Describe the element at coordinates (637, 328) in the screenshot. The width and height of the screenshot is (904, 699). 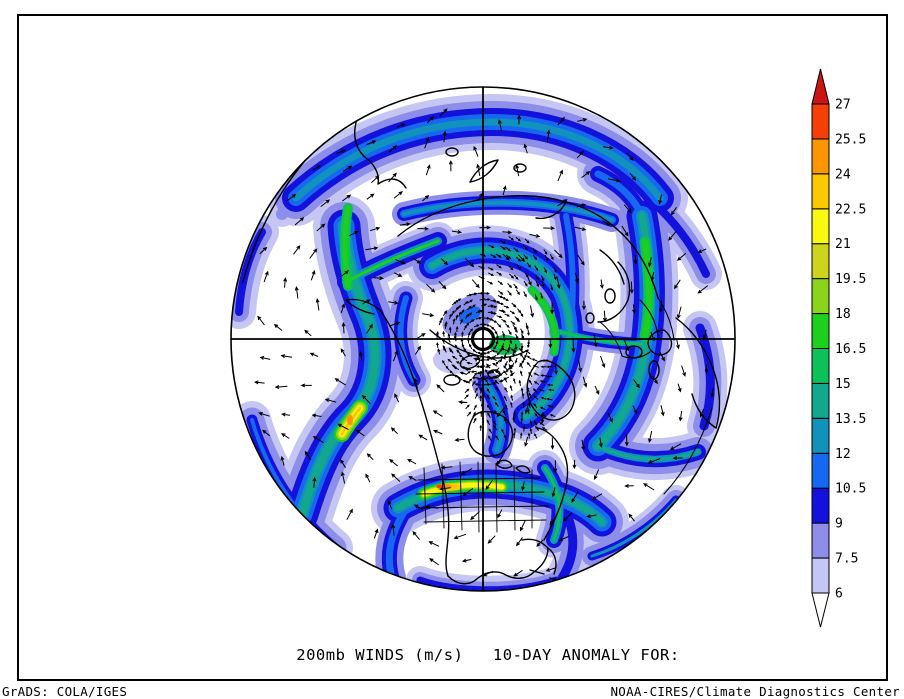
I see `country-borders` at that location.